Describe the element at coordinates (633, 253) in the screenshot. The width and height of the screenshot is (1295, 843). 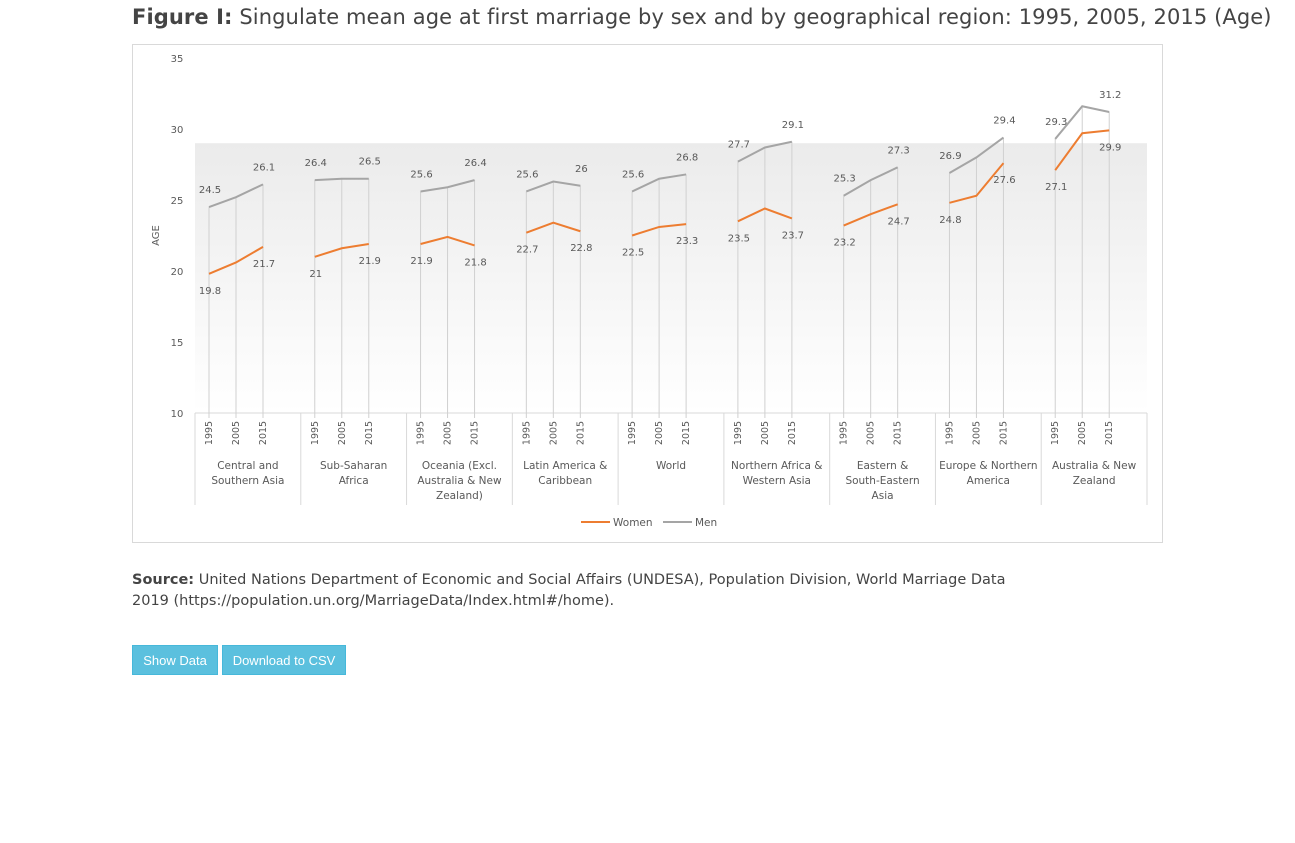
I see `women-data-label: 22.5` at that location.